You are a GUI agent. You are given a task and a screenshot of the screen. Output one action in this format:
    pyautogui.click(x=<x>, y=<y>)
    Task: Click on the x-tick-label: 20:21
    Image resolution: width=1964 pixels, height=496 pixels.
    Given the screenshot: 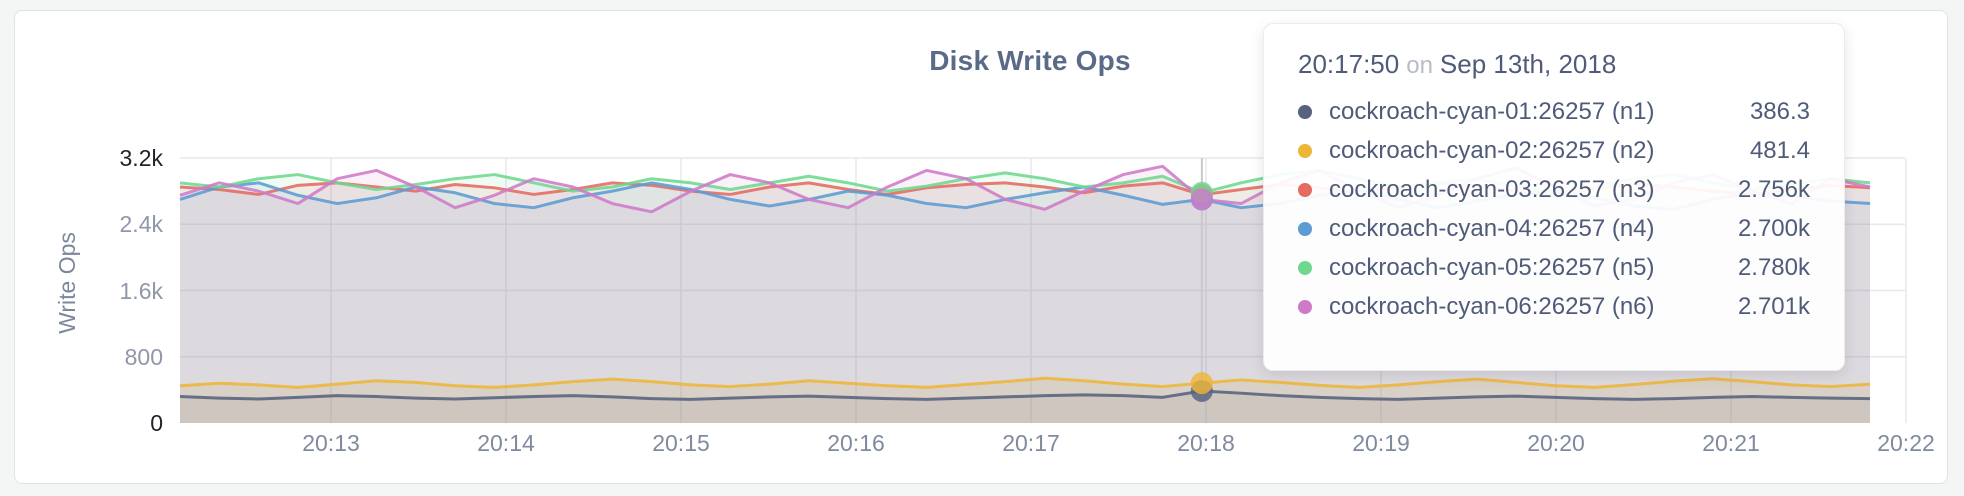 What is the action you would take?
    pyautogui.click(x=1731, y=443)
    